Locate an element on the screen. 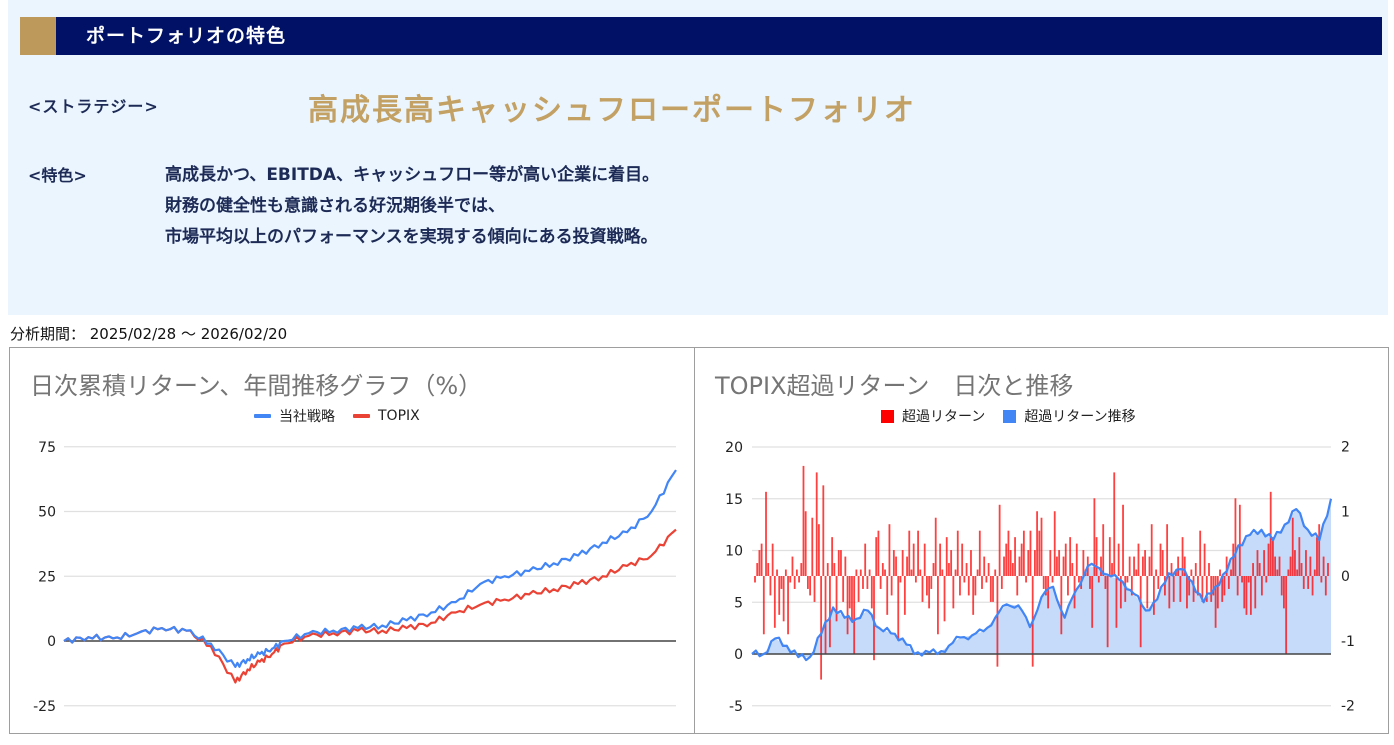 This screenshot has width=1394, height=745. legend-item-excess-cumulative: 超過リターン推移 is located at coordinates (1069, 416).